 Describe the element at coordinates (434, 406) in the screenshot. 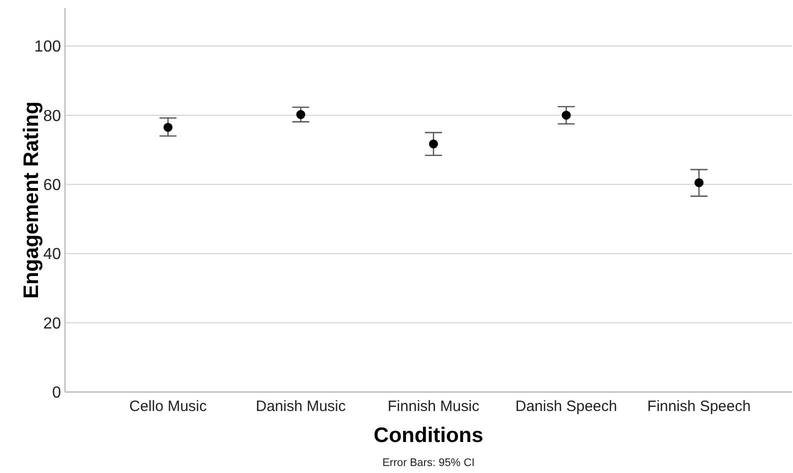

I see `x-tick-label: Finnish Music` at that location.